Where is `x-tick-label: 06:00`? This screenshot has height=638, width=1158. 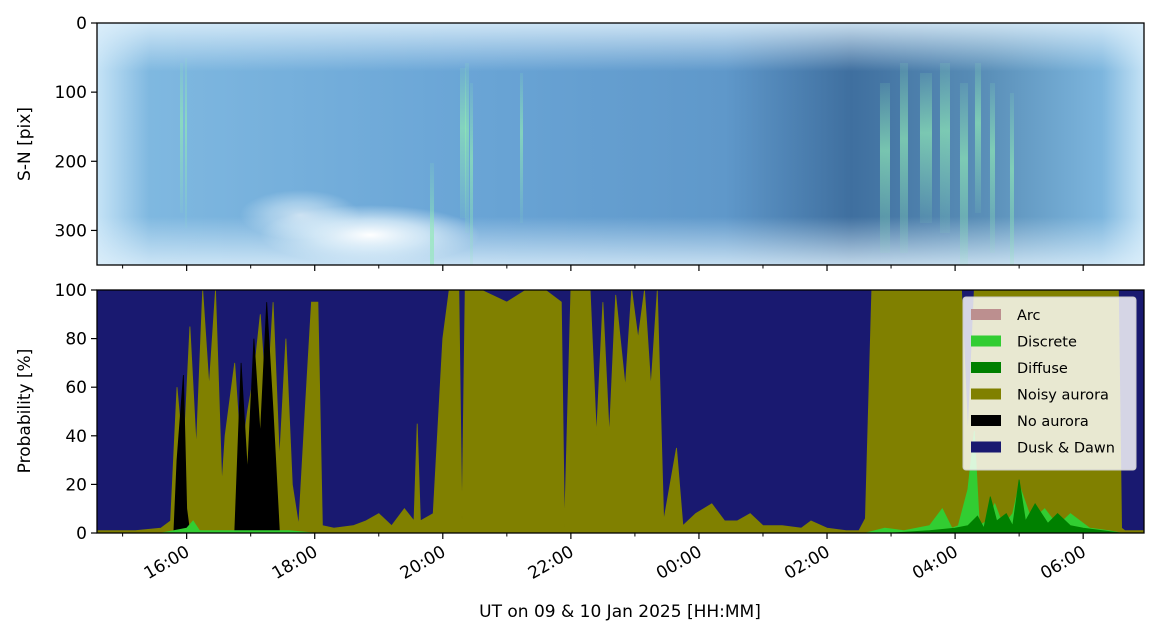
x-tick-label: 06:00 is located at coordinates (1063, 563).